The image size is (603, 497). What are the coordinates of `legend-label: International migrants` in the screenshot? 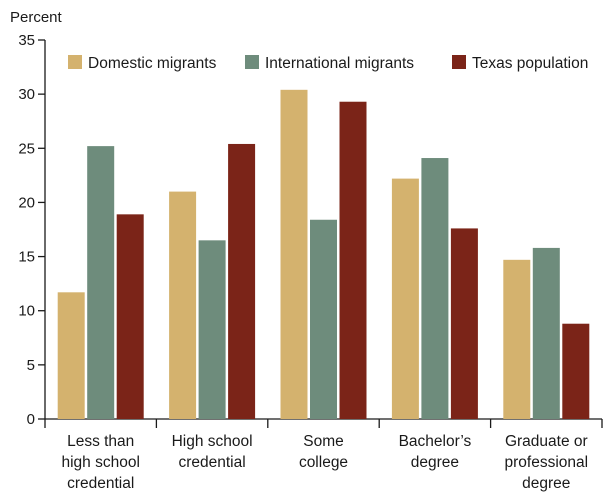 It's located at (339, 63).